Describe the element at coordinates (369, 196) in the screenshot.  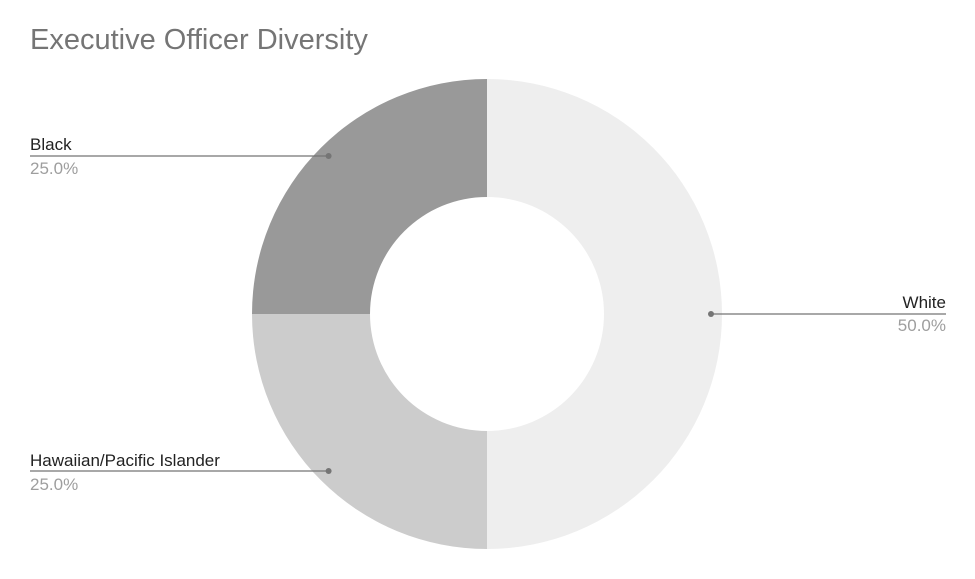
I see `slice-black` at that location.